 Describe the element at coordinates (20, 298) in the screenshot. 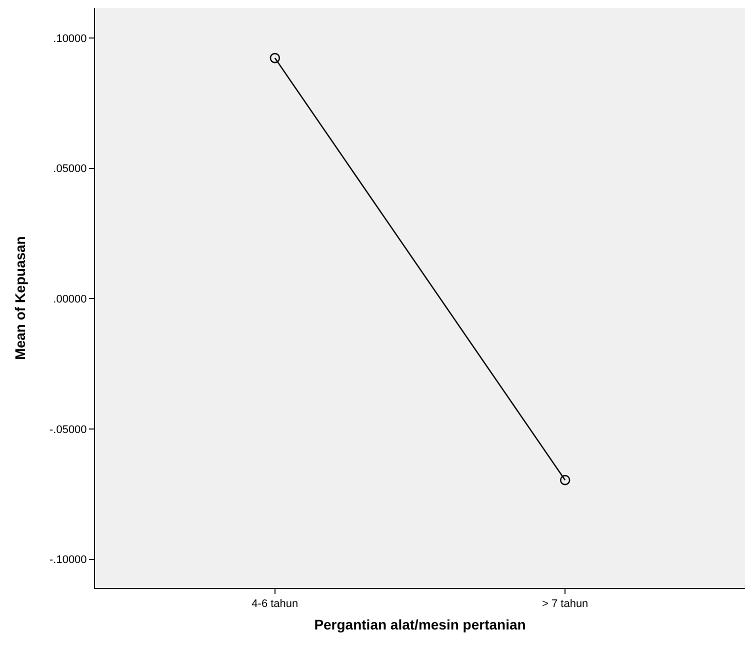

I see `y-axis-title: Mean of Kepuasan` at that location.